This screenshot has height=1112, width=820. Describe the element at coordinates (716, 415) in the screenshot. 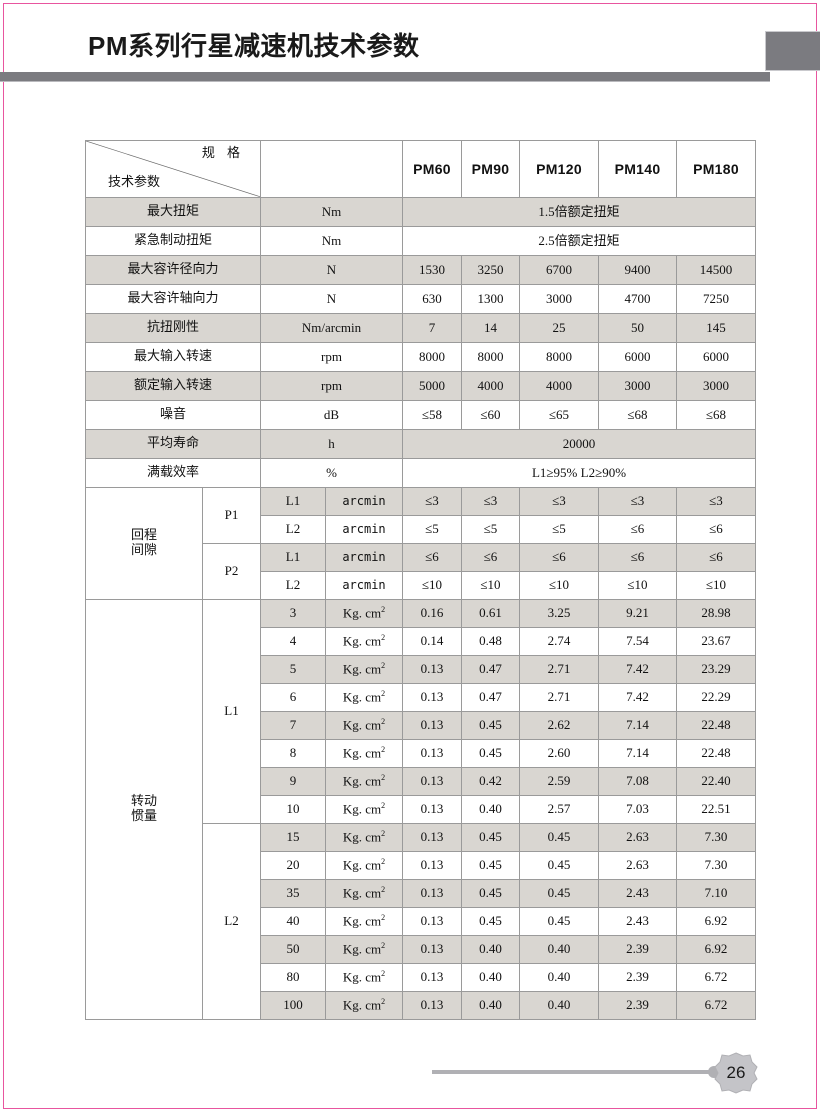

I see `param-value: ≤68` at that location.